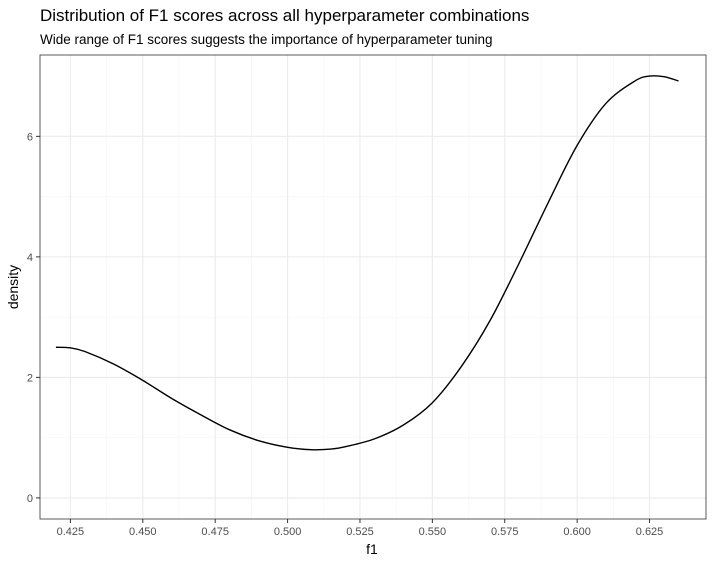  I want to click on x-tick-label: 0.525, so click(360, 532).